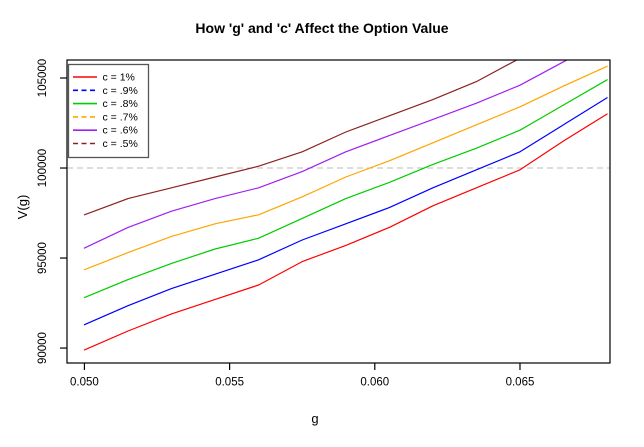 This screenshot has width=644, height=447. I want to click on x-axis-label: g, so click(314, 418).